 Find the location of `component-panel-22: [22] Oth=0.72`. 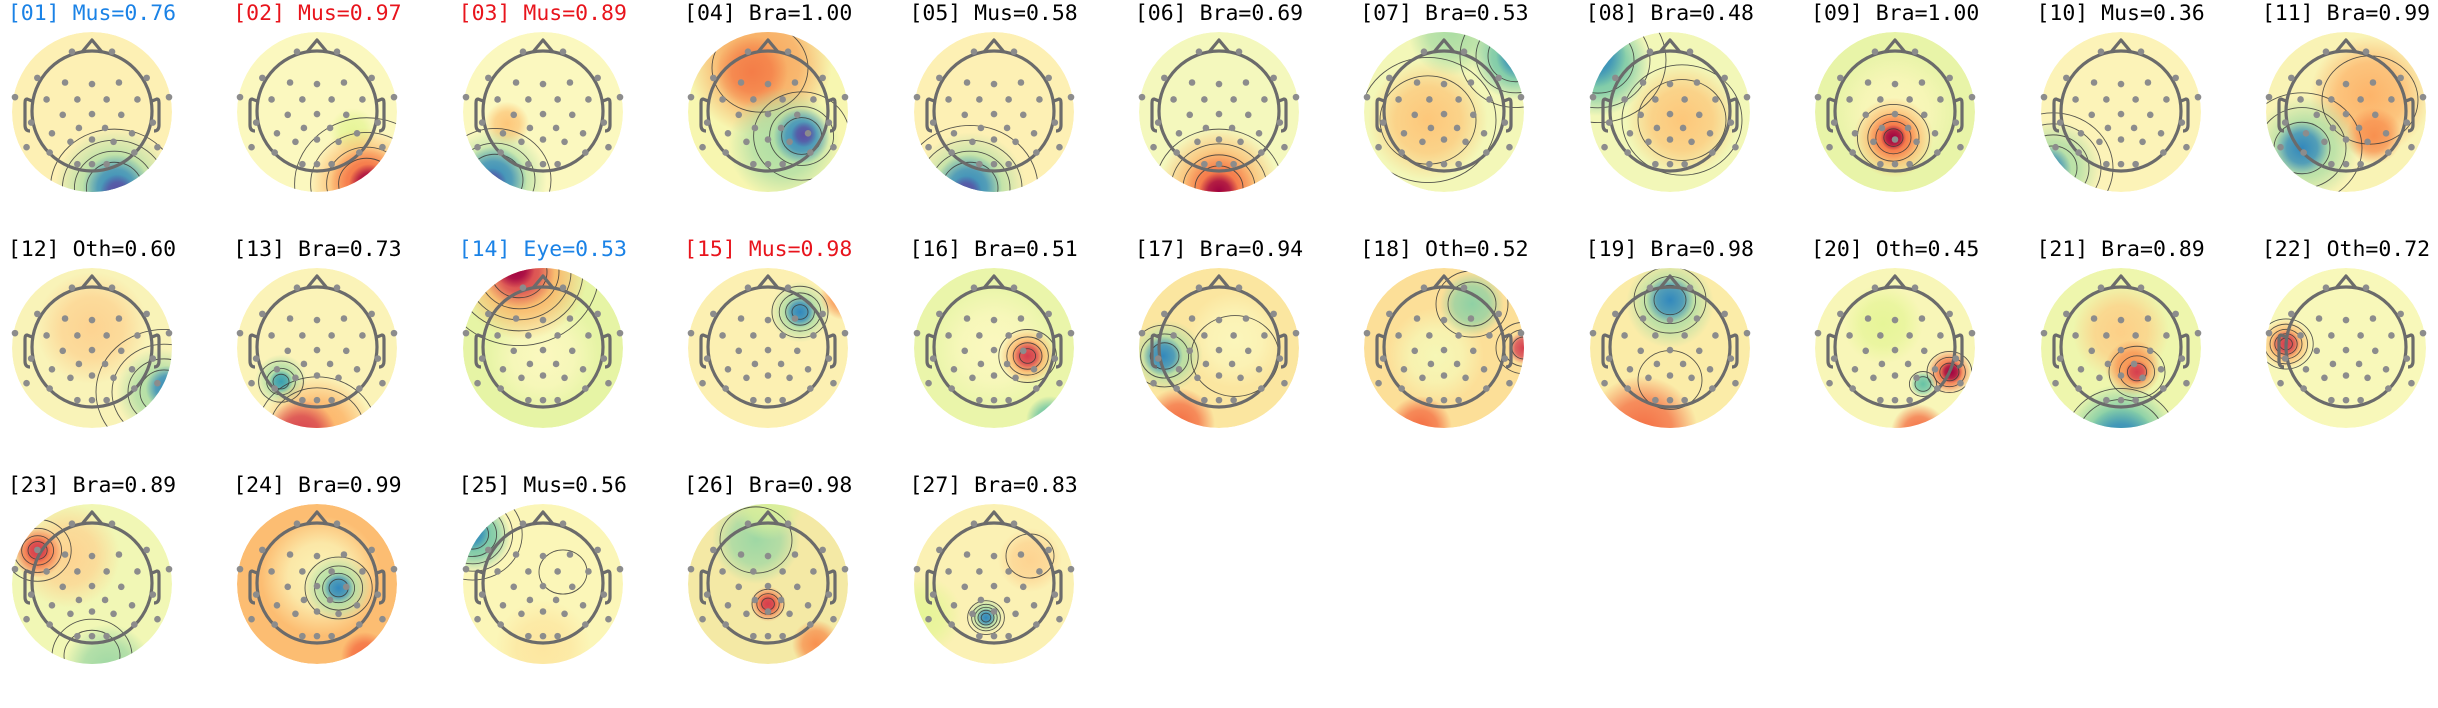

component-panel-22: [22] Oth=0.72 is located at coordinates (2336, 354).